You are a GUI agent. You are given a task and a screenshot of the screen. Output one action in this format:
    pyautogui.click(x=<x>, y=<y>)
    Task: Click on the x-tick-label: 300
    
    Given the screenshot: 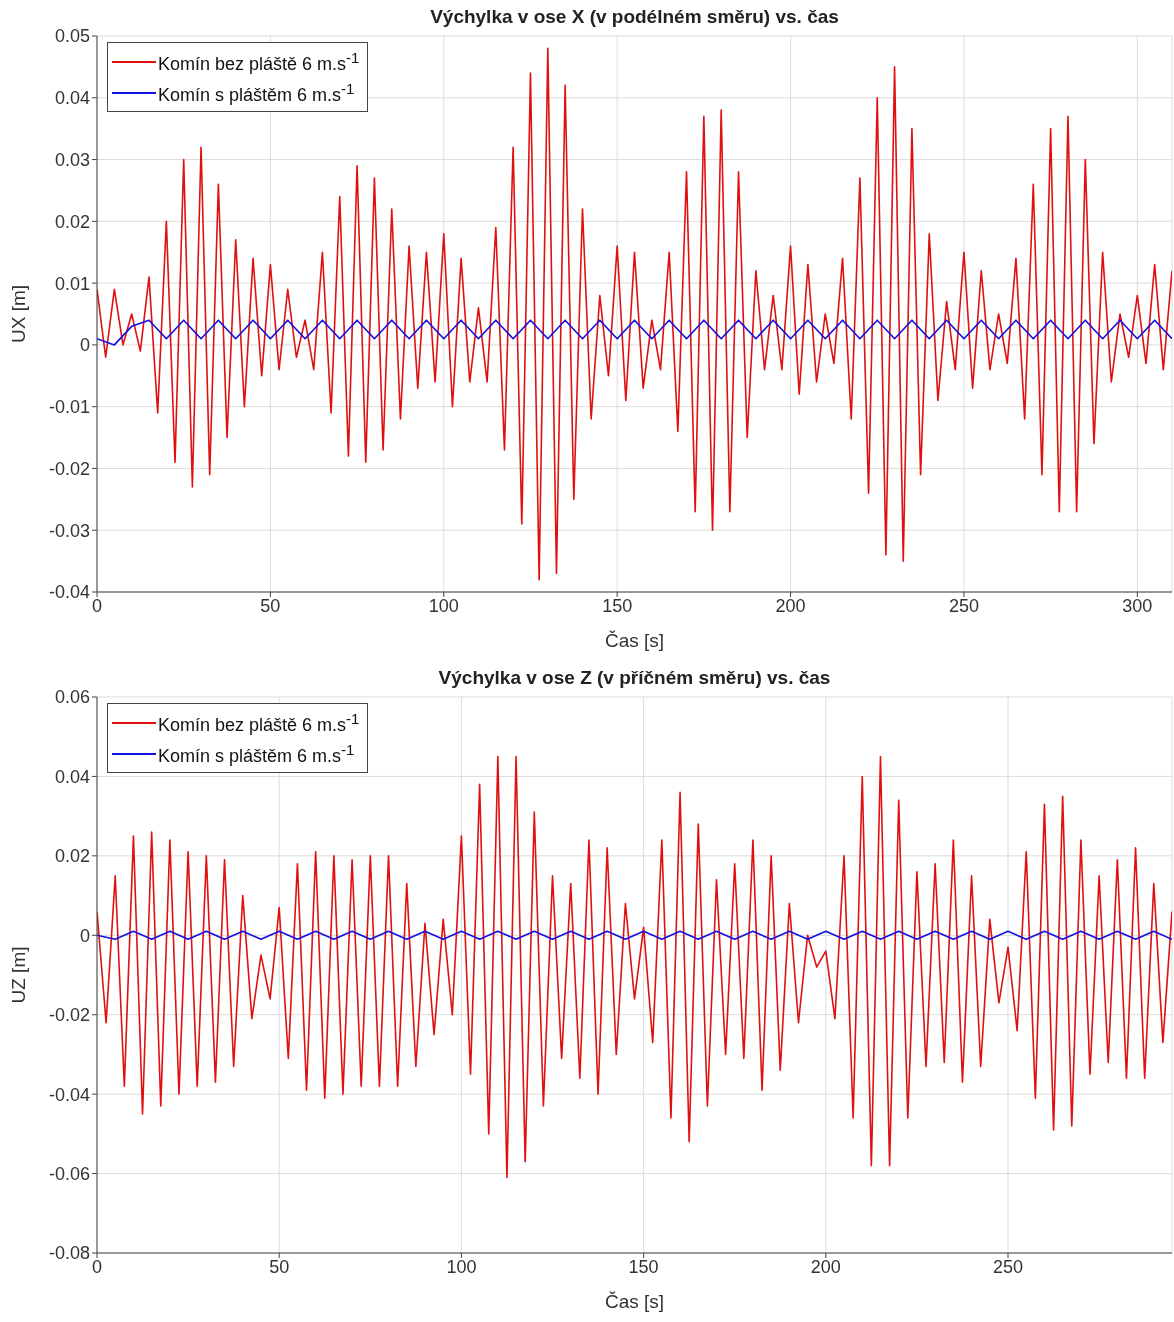 What is the action you would take?
    pyautogui.click(x=1137, y=605)
    